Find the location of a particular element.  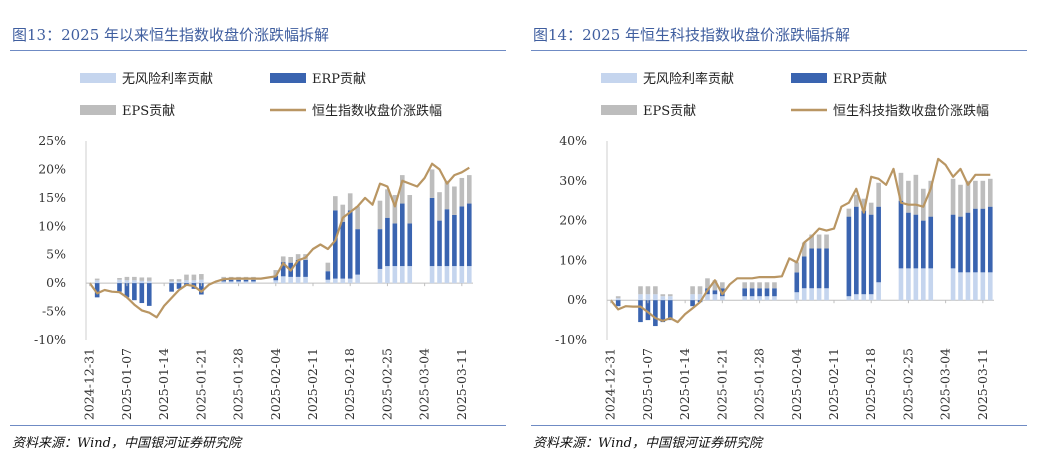

chart-title: 图14：2025 年恒生科技指数收盘价涨跌幅拆解 is located at coordinates (692, 35).